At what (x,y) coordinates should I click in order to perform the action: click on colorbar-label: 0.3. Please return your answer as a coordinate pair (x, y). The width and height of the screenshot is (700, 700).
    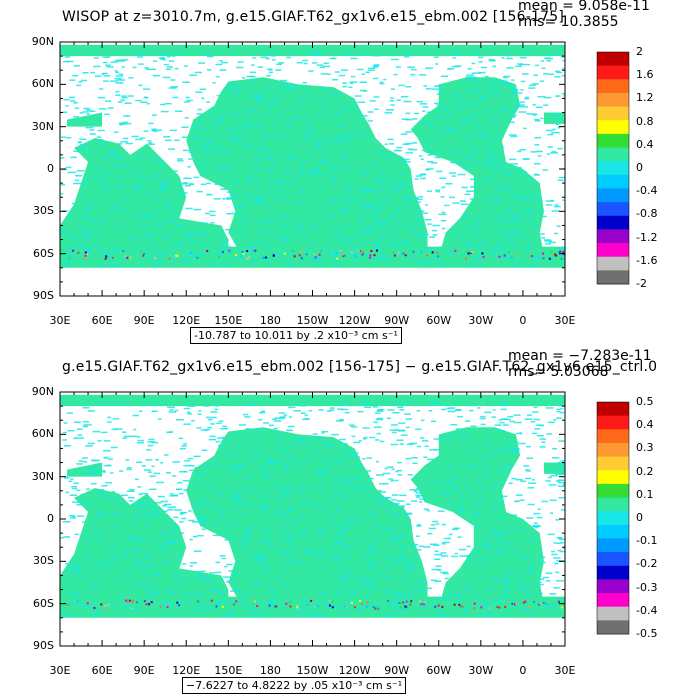
    Looking at the image, I should click on (645, 448).